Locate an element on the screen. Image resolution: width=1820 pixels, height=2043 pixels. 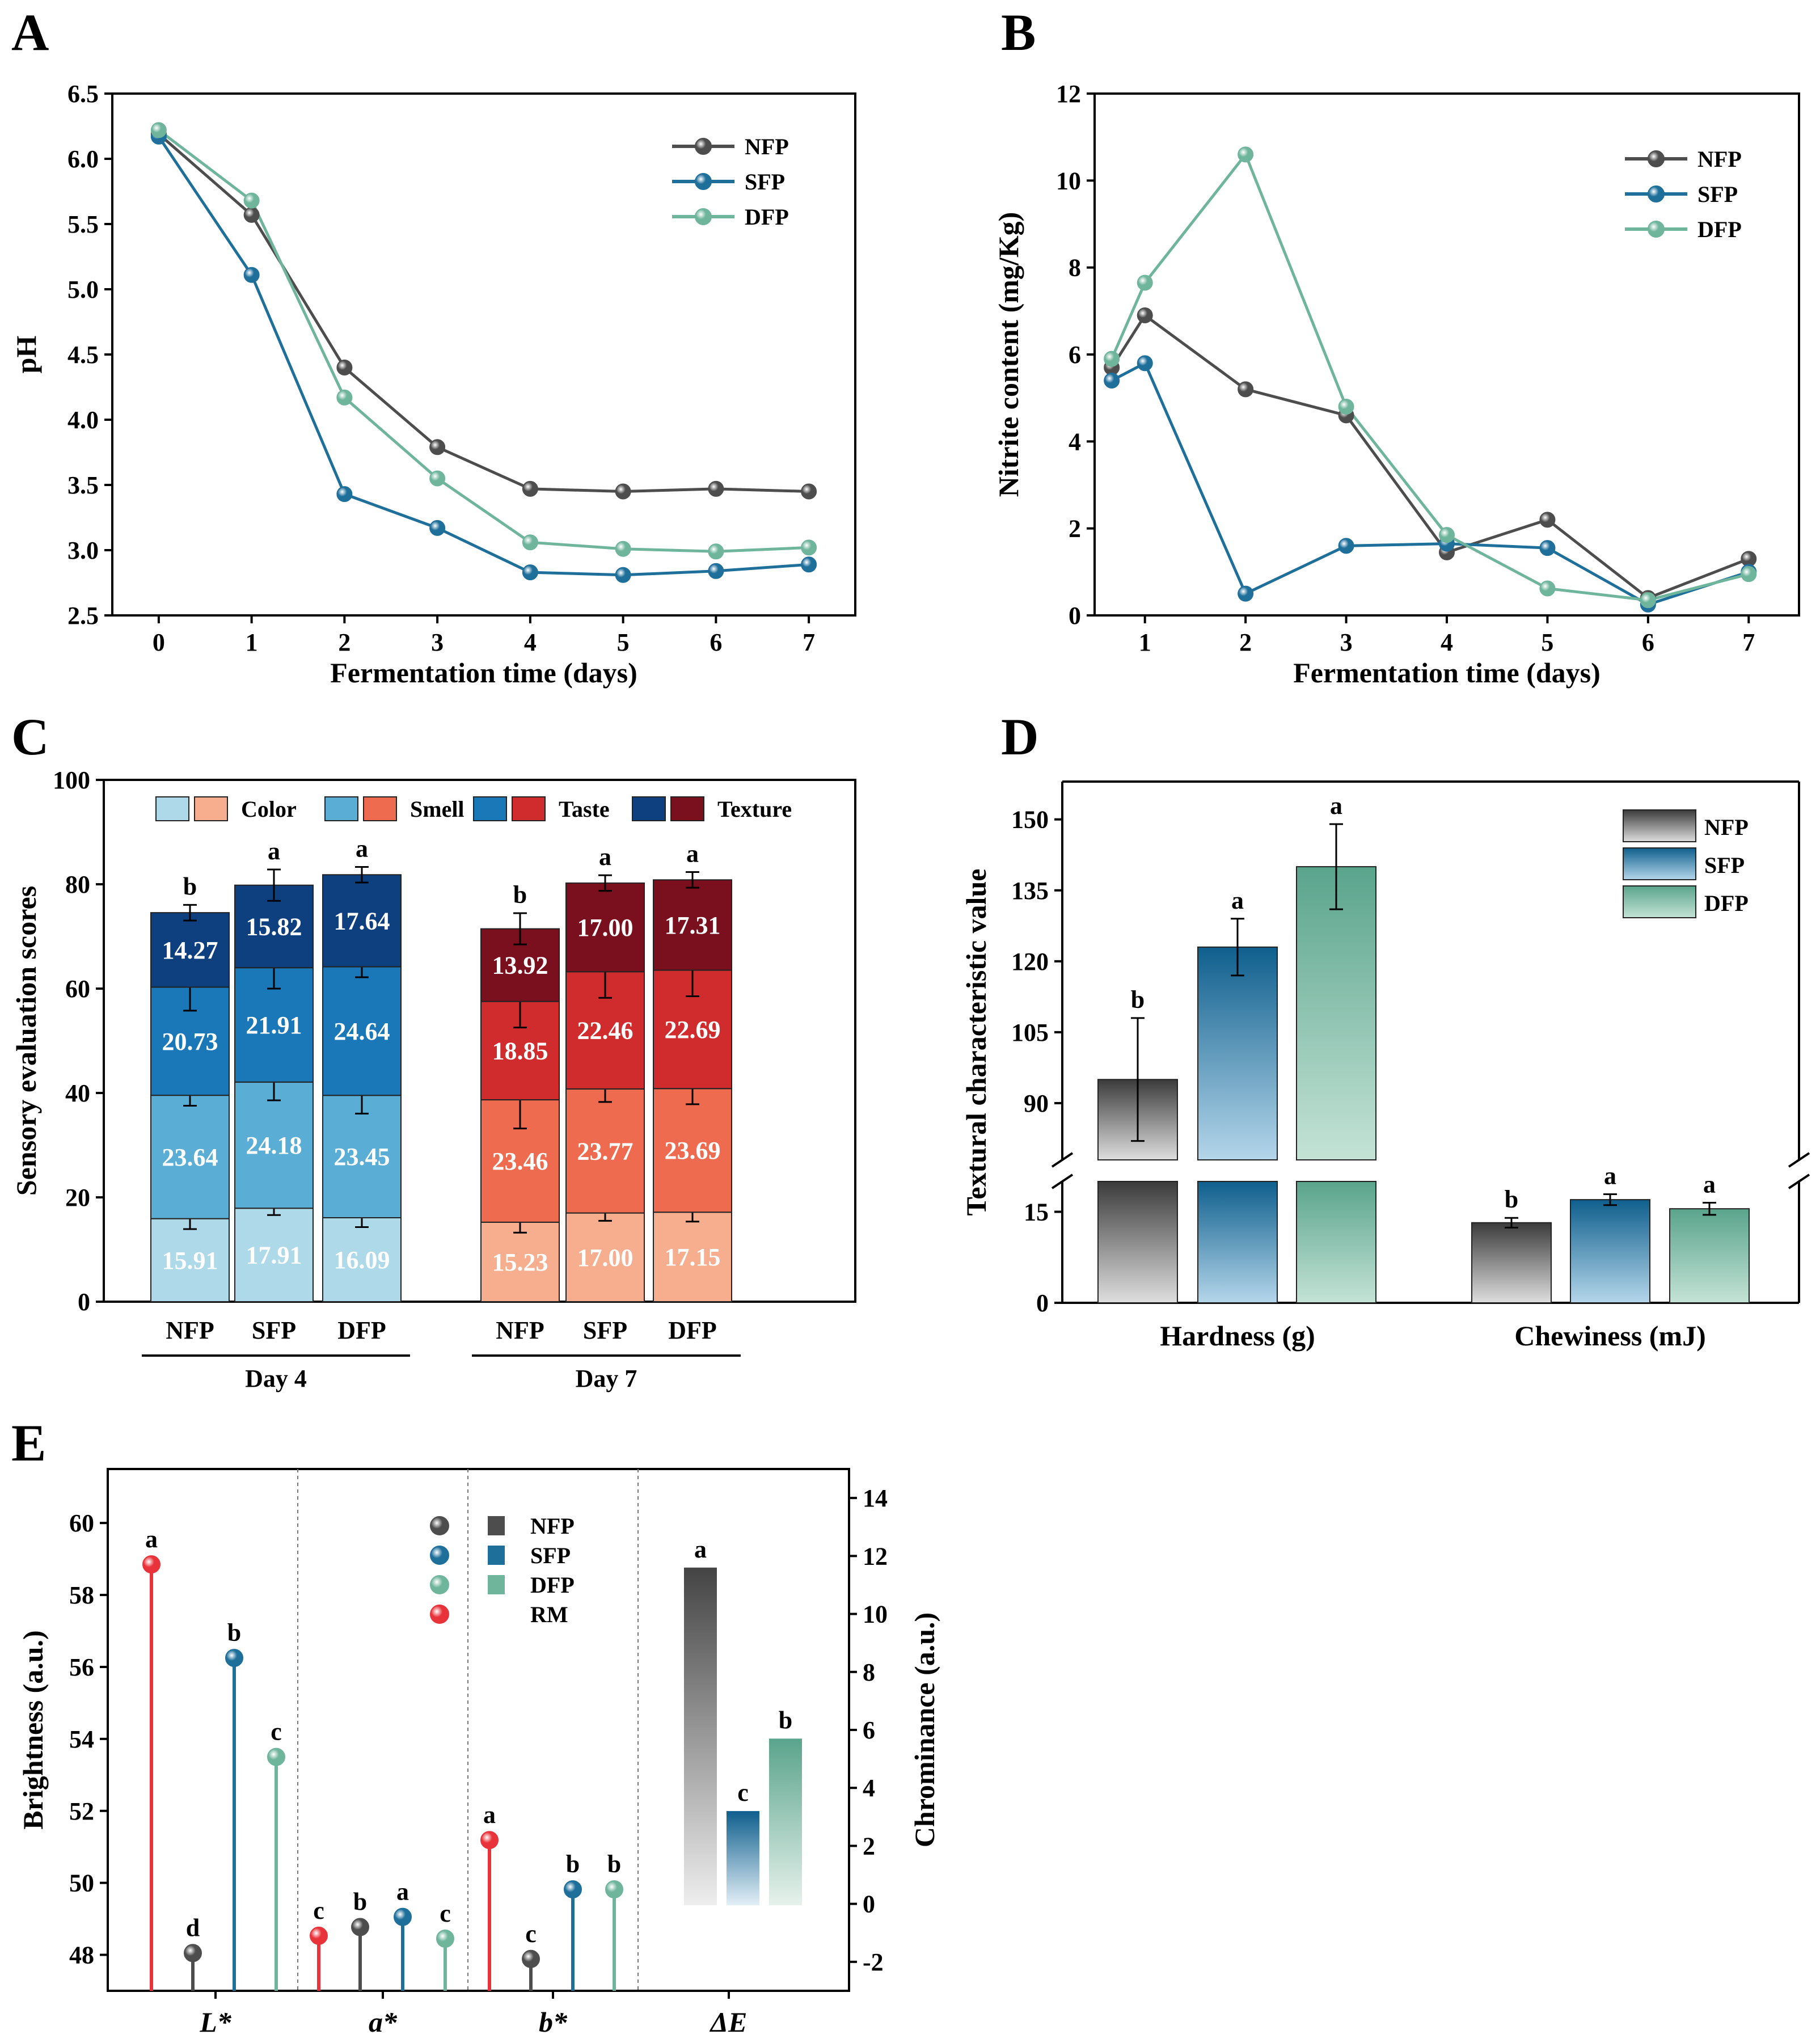
bar-upper-part is located at coordinates (1336, 1013).